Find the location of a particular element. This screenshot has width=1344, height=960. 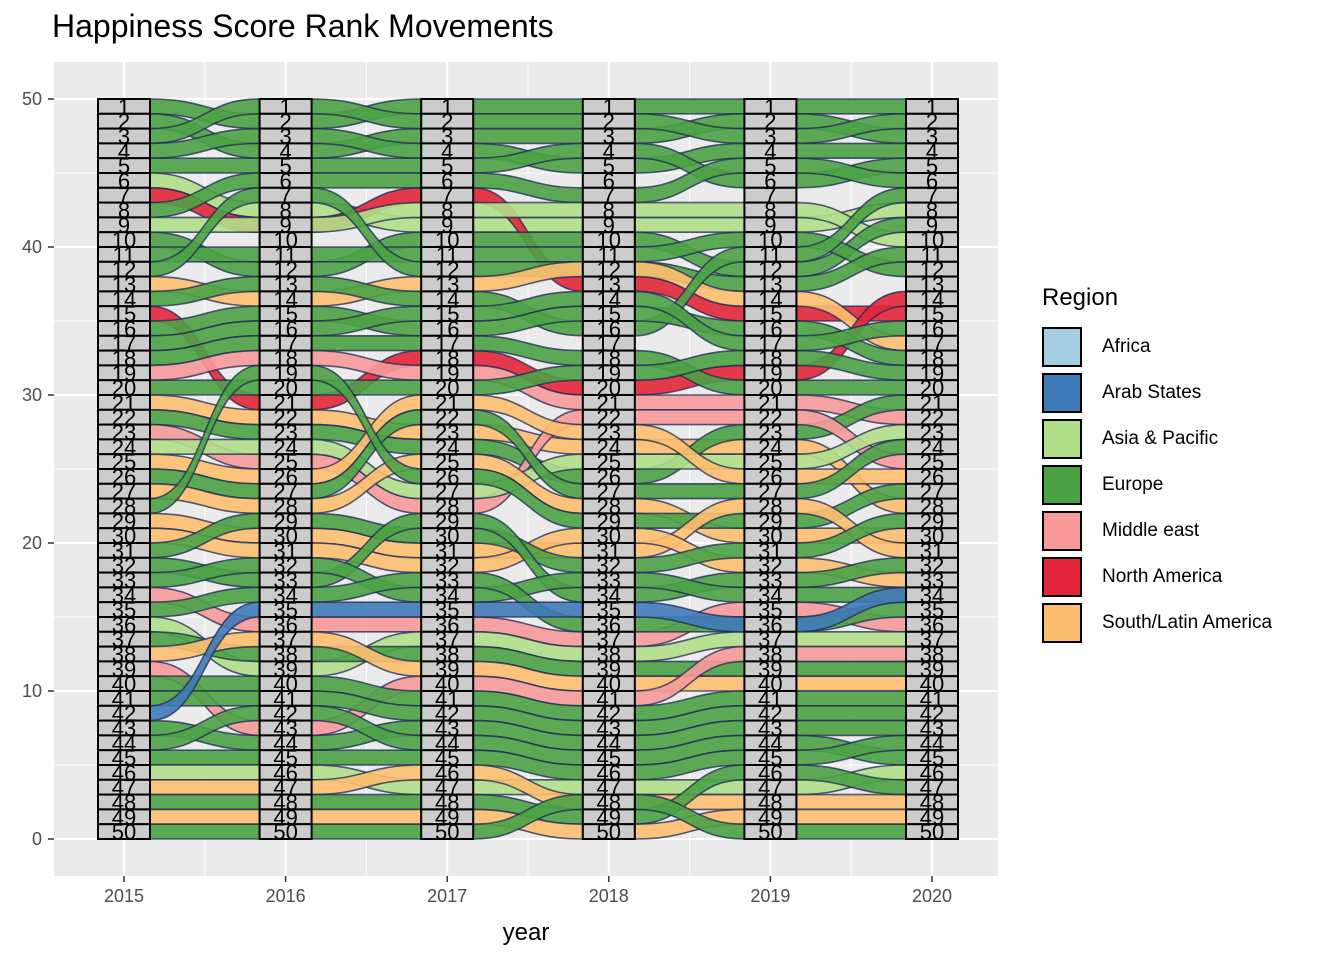

y-tick-label: 20 is located at coordinates (32, 543).